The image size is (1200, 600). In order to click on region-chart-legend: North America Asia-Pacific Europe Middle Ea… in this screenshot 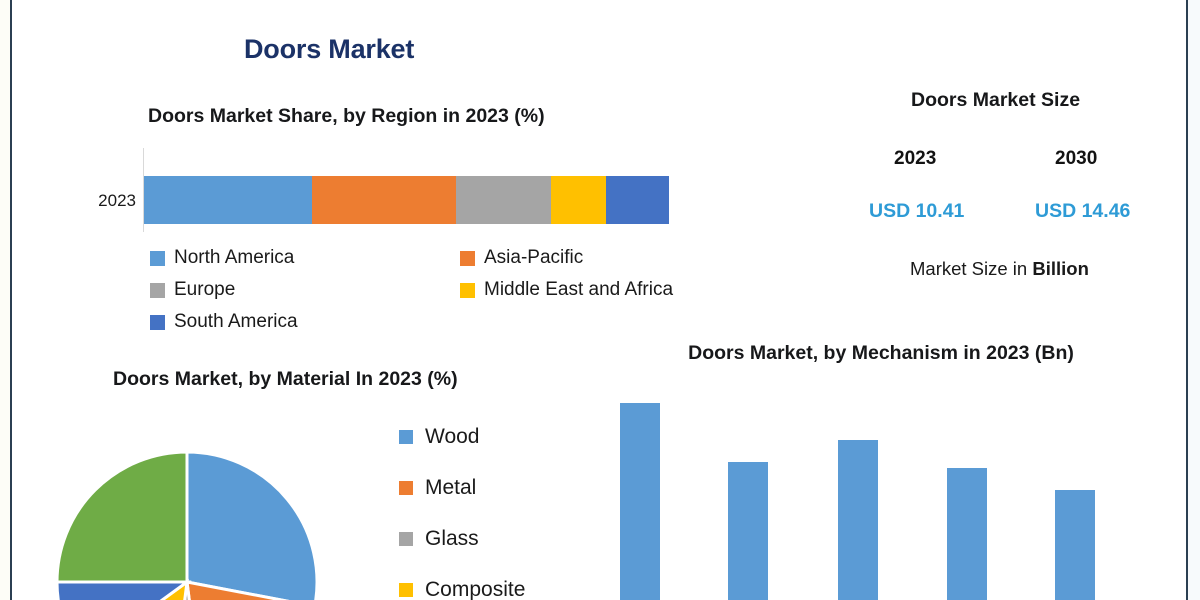, I will do `click(430, 296)`.